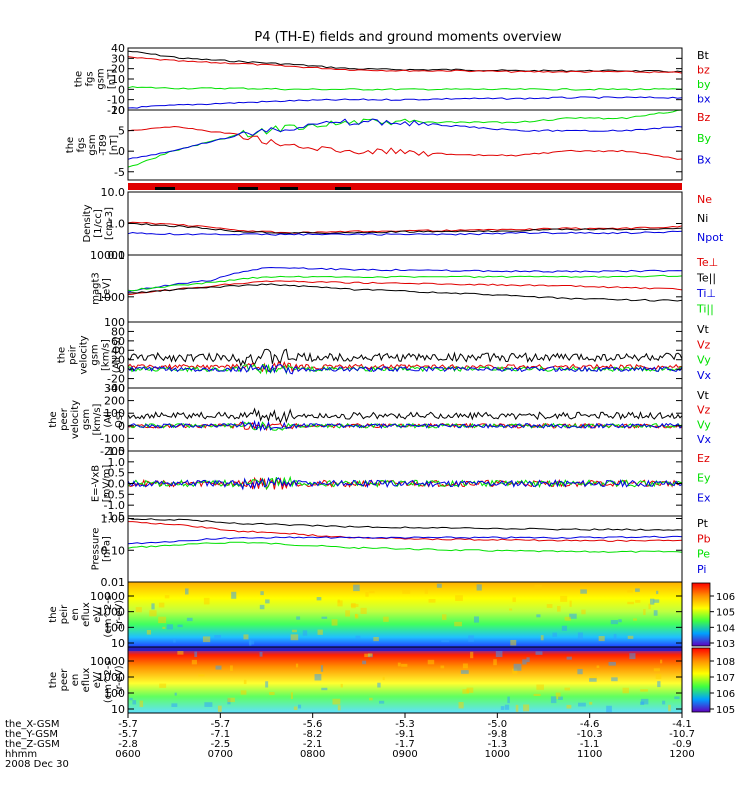  I want to click on series-Ne, so click(405, 227).